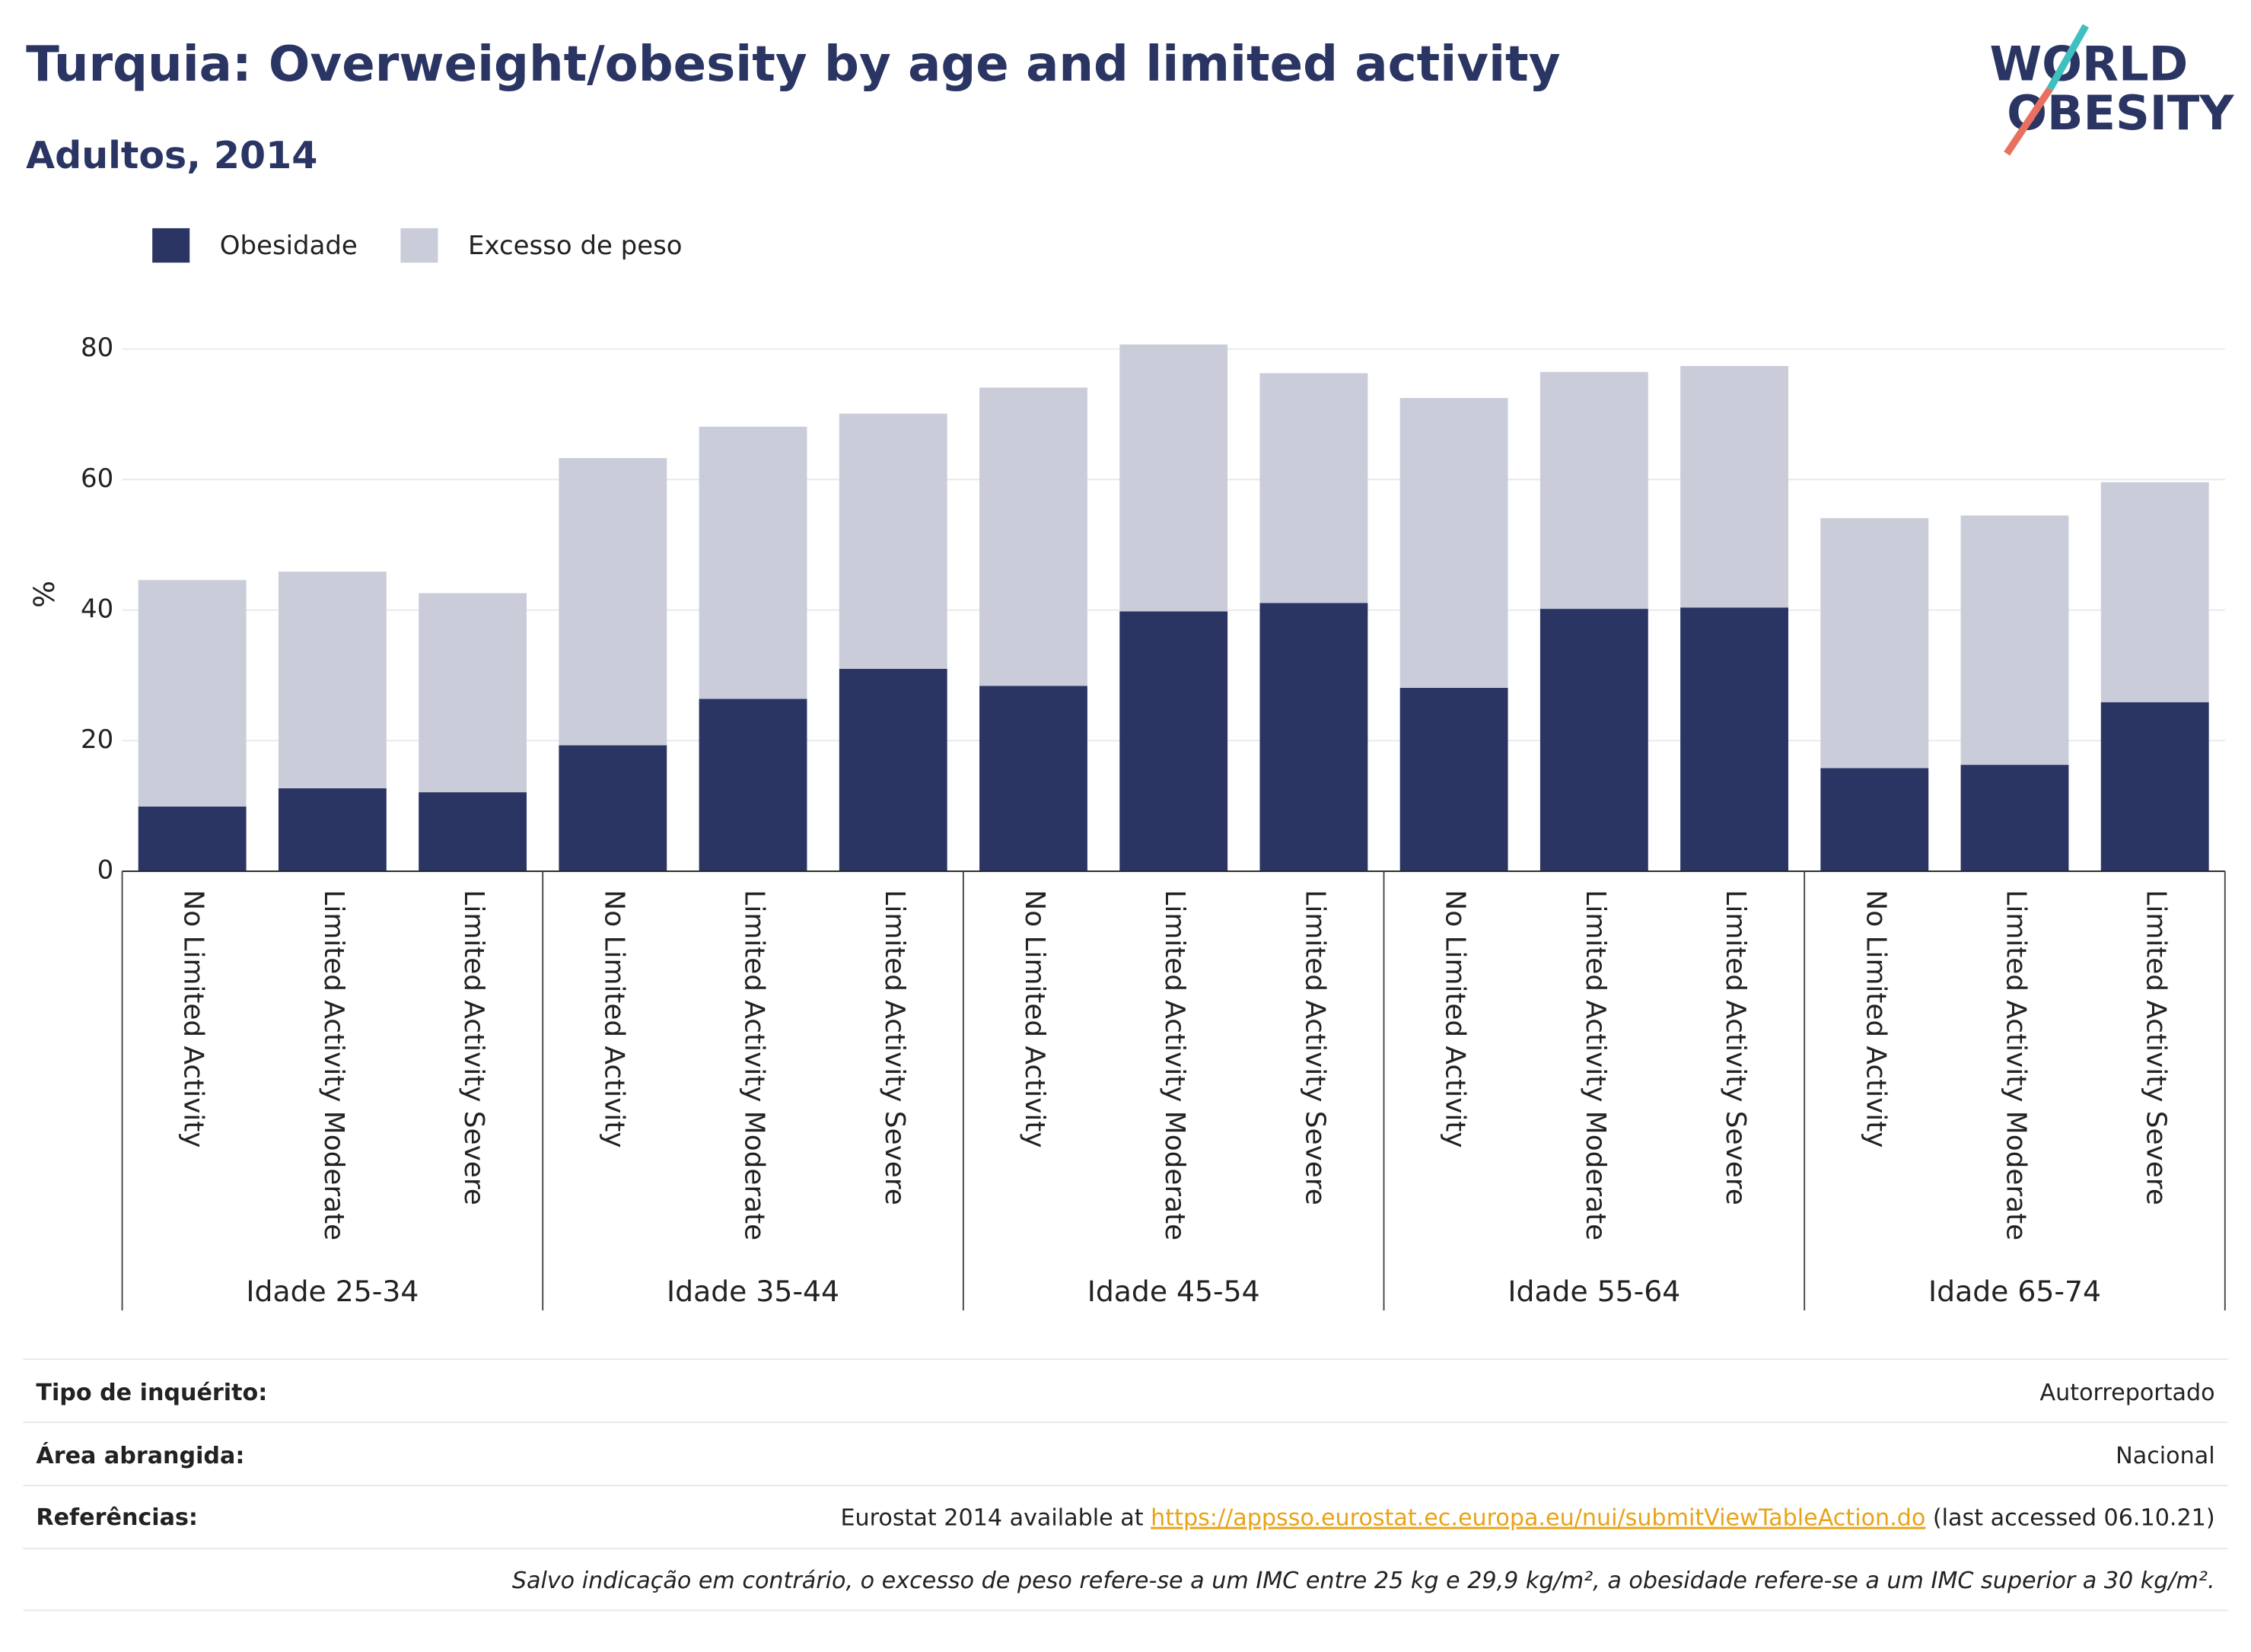 This screenshot has height=1652, width=2251. Describe the element at coordinates (140, 1455) in the screenshot. I see `footer-label: Área abrangida:` at that location.